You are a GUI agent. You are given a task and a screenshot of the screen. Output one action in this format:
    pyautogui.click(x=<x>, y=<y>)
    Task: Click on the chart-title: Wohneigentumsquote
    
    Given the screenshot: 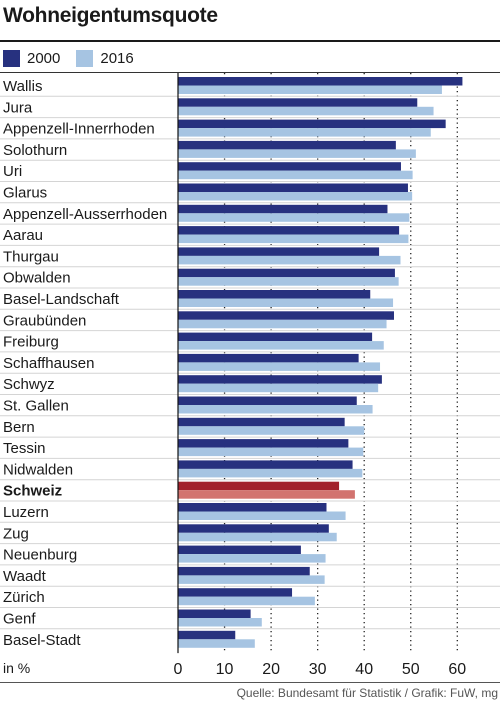 What is the action you would take?
    pyautogui.click(x=110, y=15)
    